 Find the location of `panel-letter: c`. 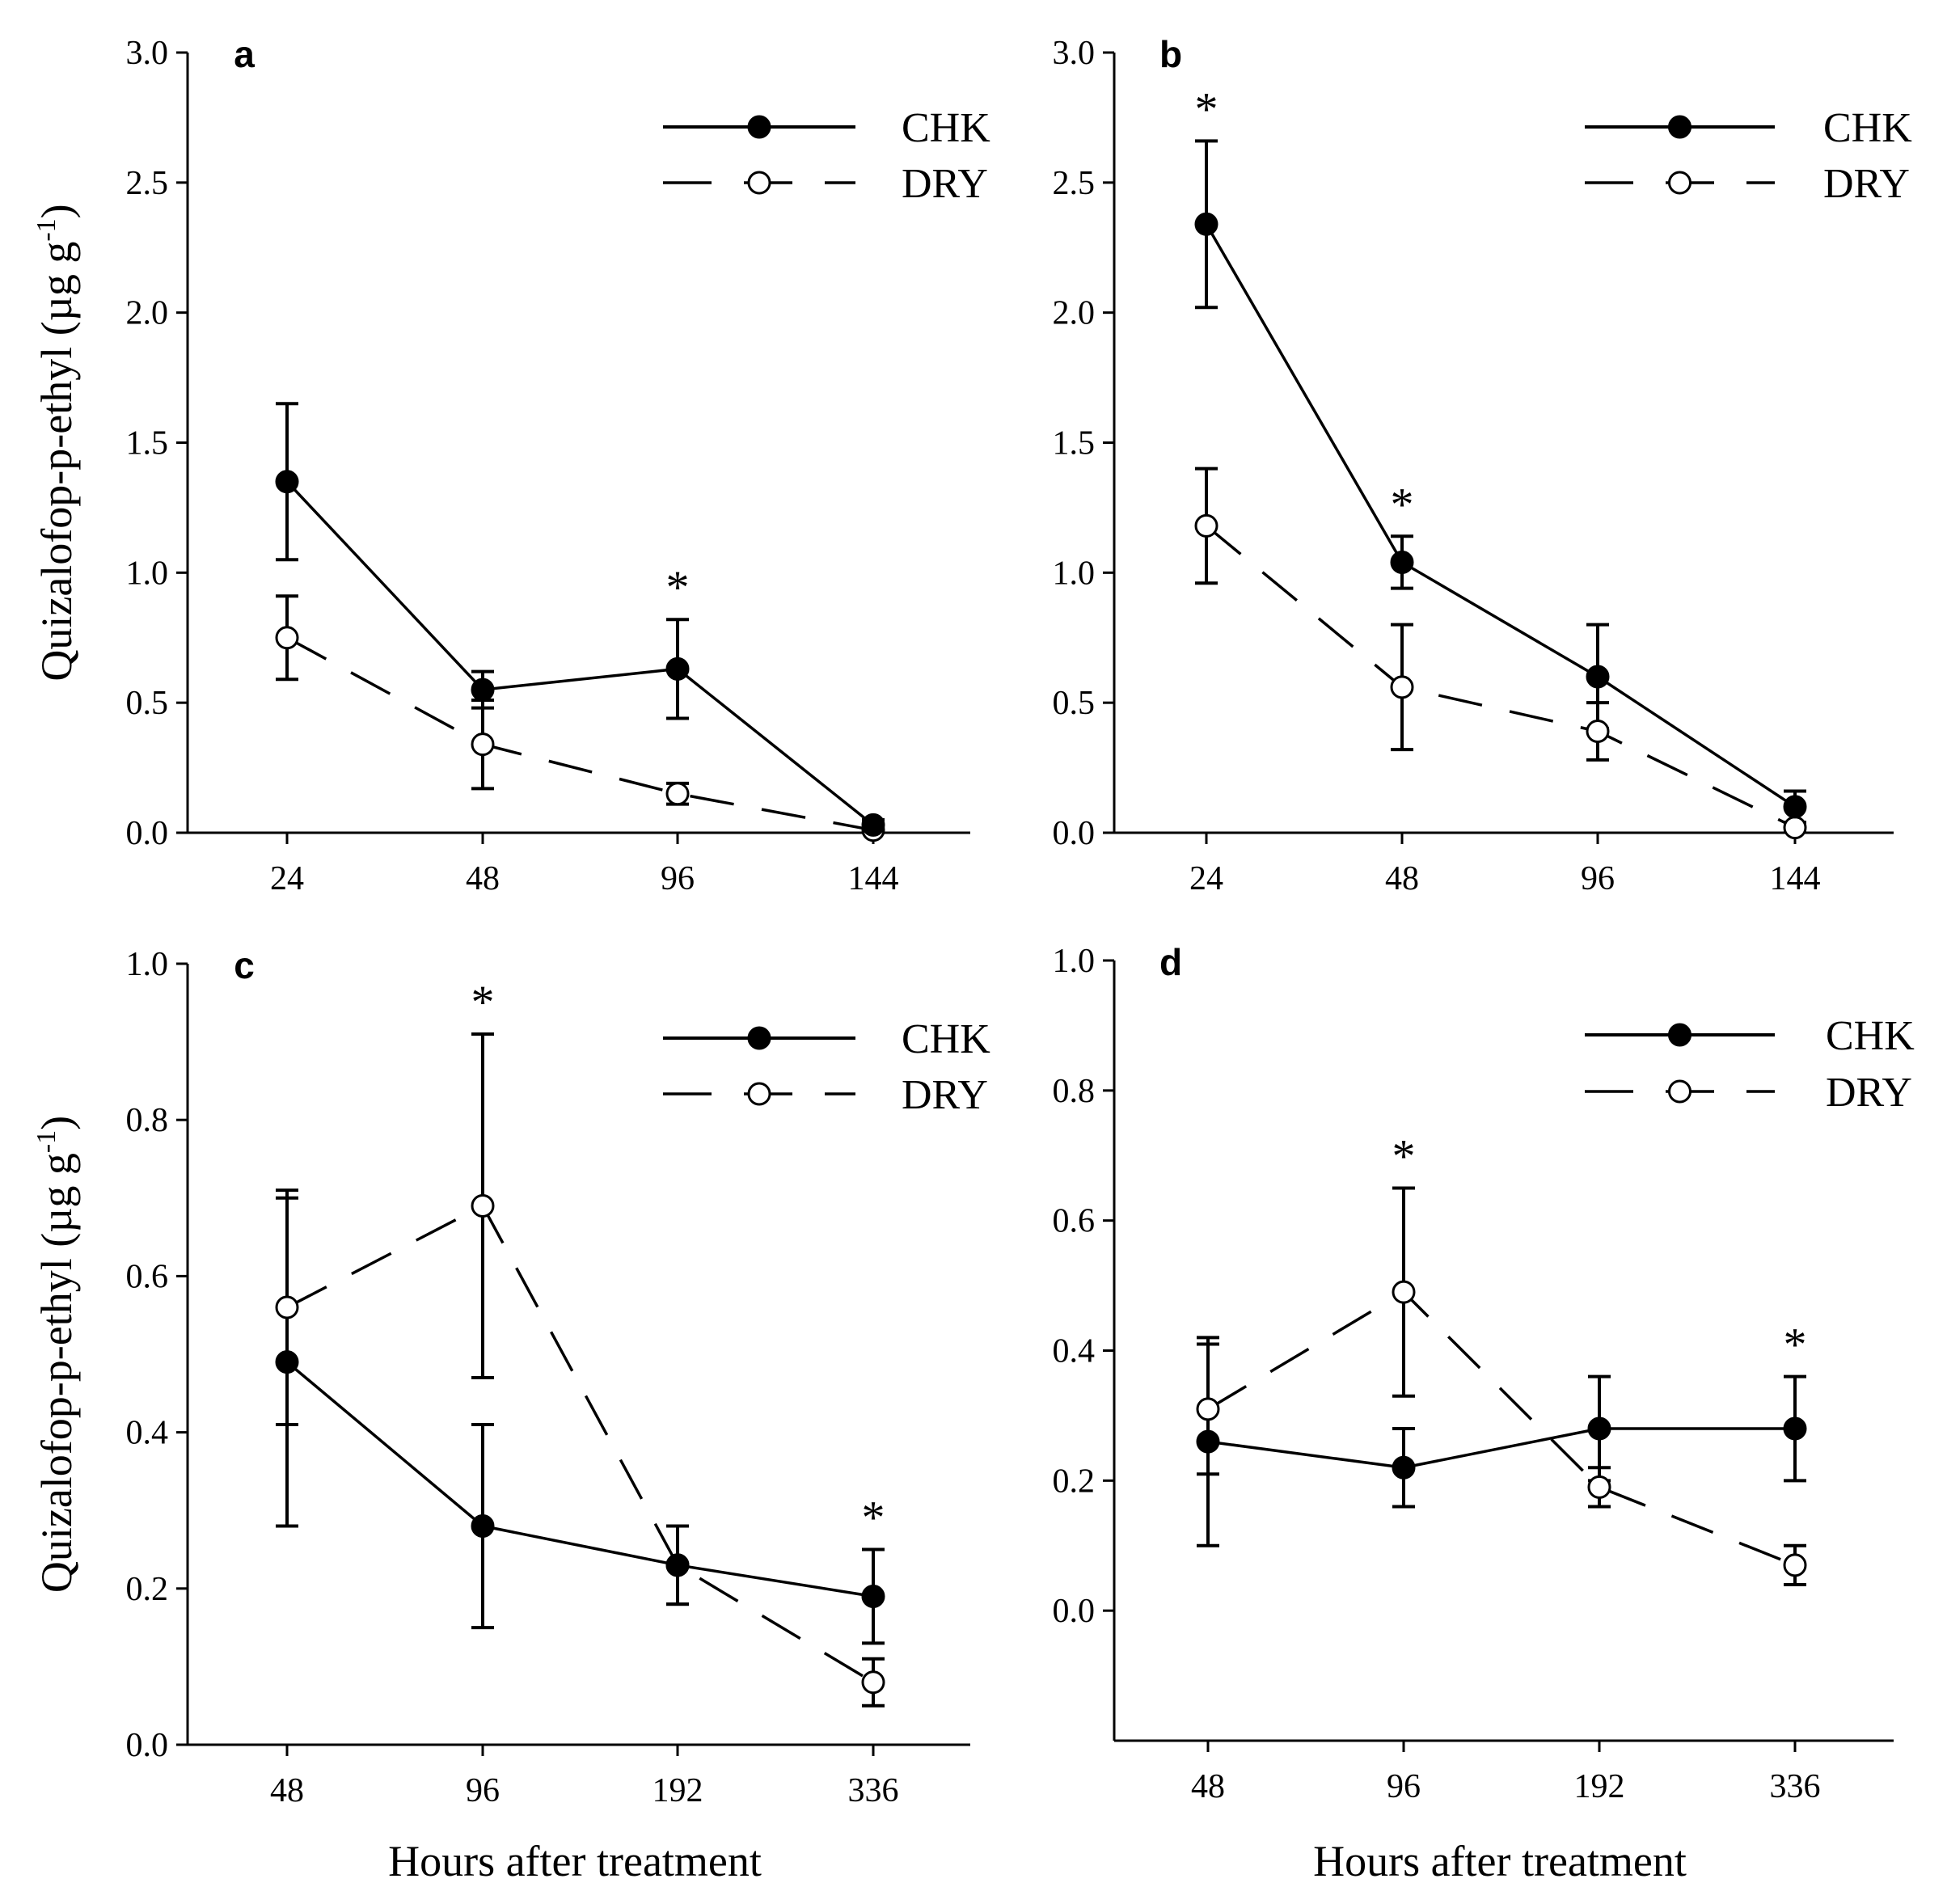

panel-letter: c is located at coordinates (244, 965).